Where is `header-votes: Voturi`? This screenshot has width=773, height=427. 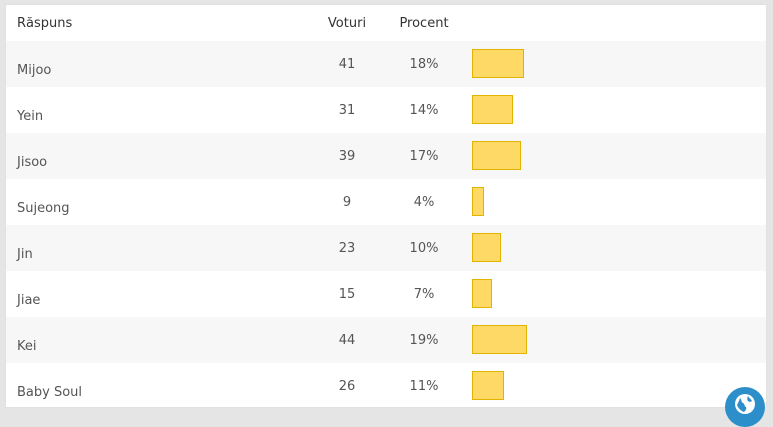 header-votes: Voturi is located at coordinates (347, 23).